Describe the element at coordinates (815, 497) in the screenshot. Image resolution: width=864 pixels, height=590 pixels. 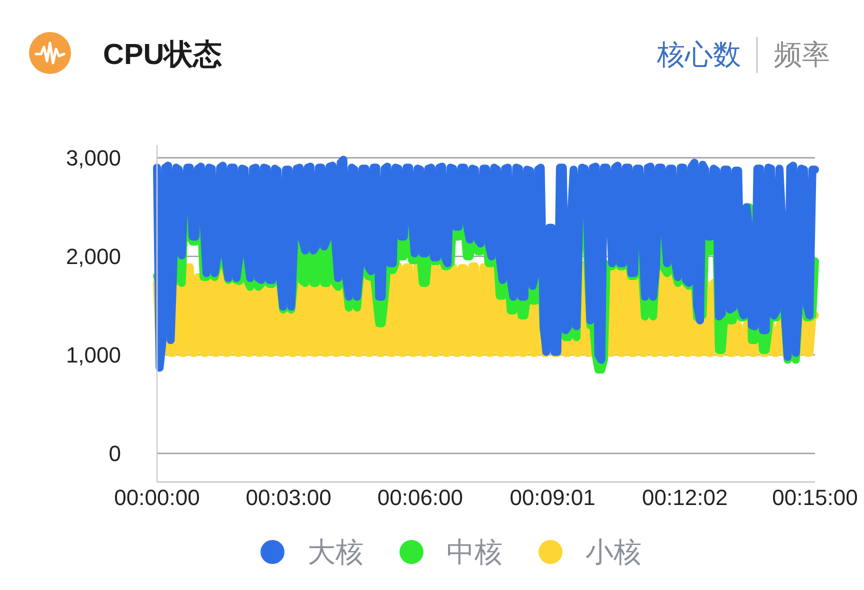
I see `x-tick-label: 00:15:00` at that location.